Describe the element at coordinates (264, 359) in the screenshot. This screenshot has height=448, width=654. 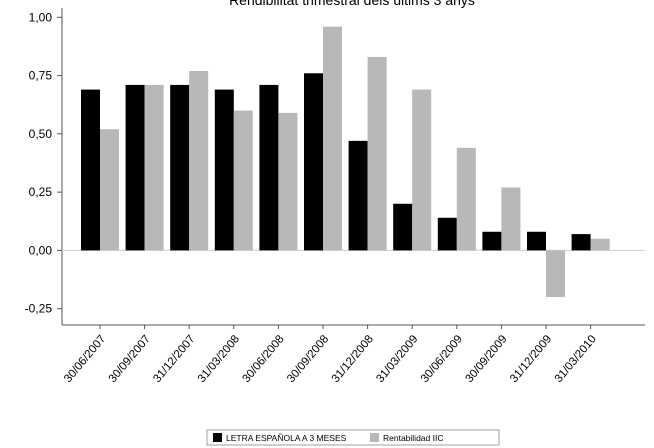
I see `x-tick-label: 30/06/2008` at that location.